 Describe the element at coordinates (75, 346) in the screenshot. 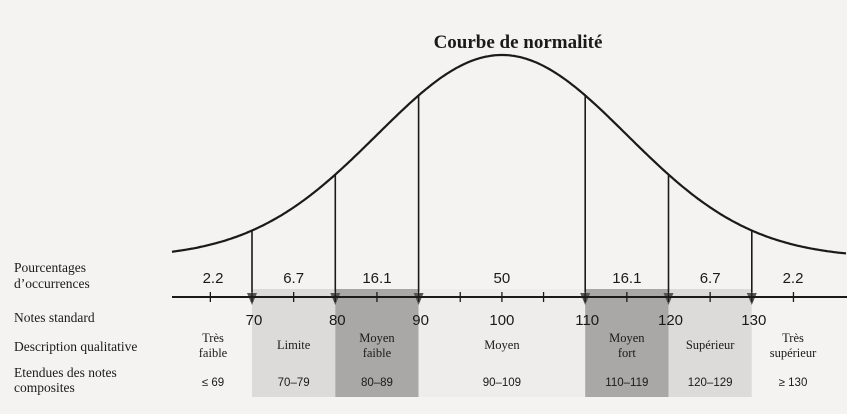

I see `row-label-qualitative: Description qualitative` at that location.